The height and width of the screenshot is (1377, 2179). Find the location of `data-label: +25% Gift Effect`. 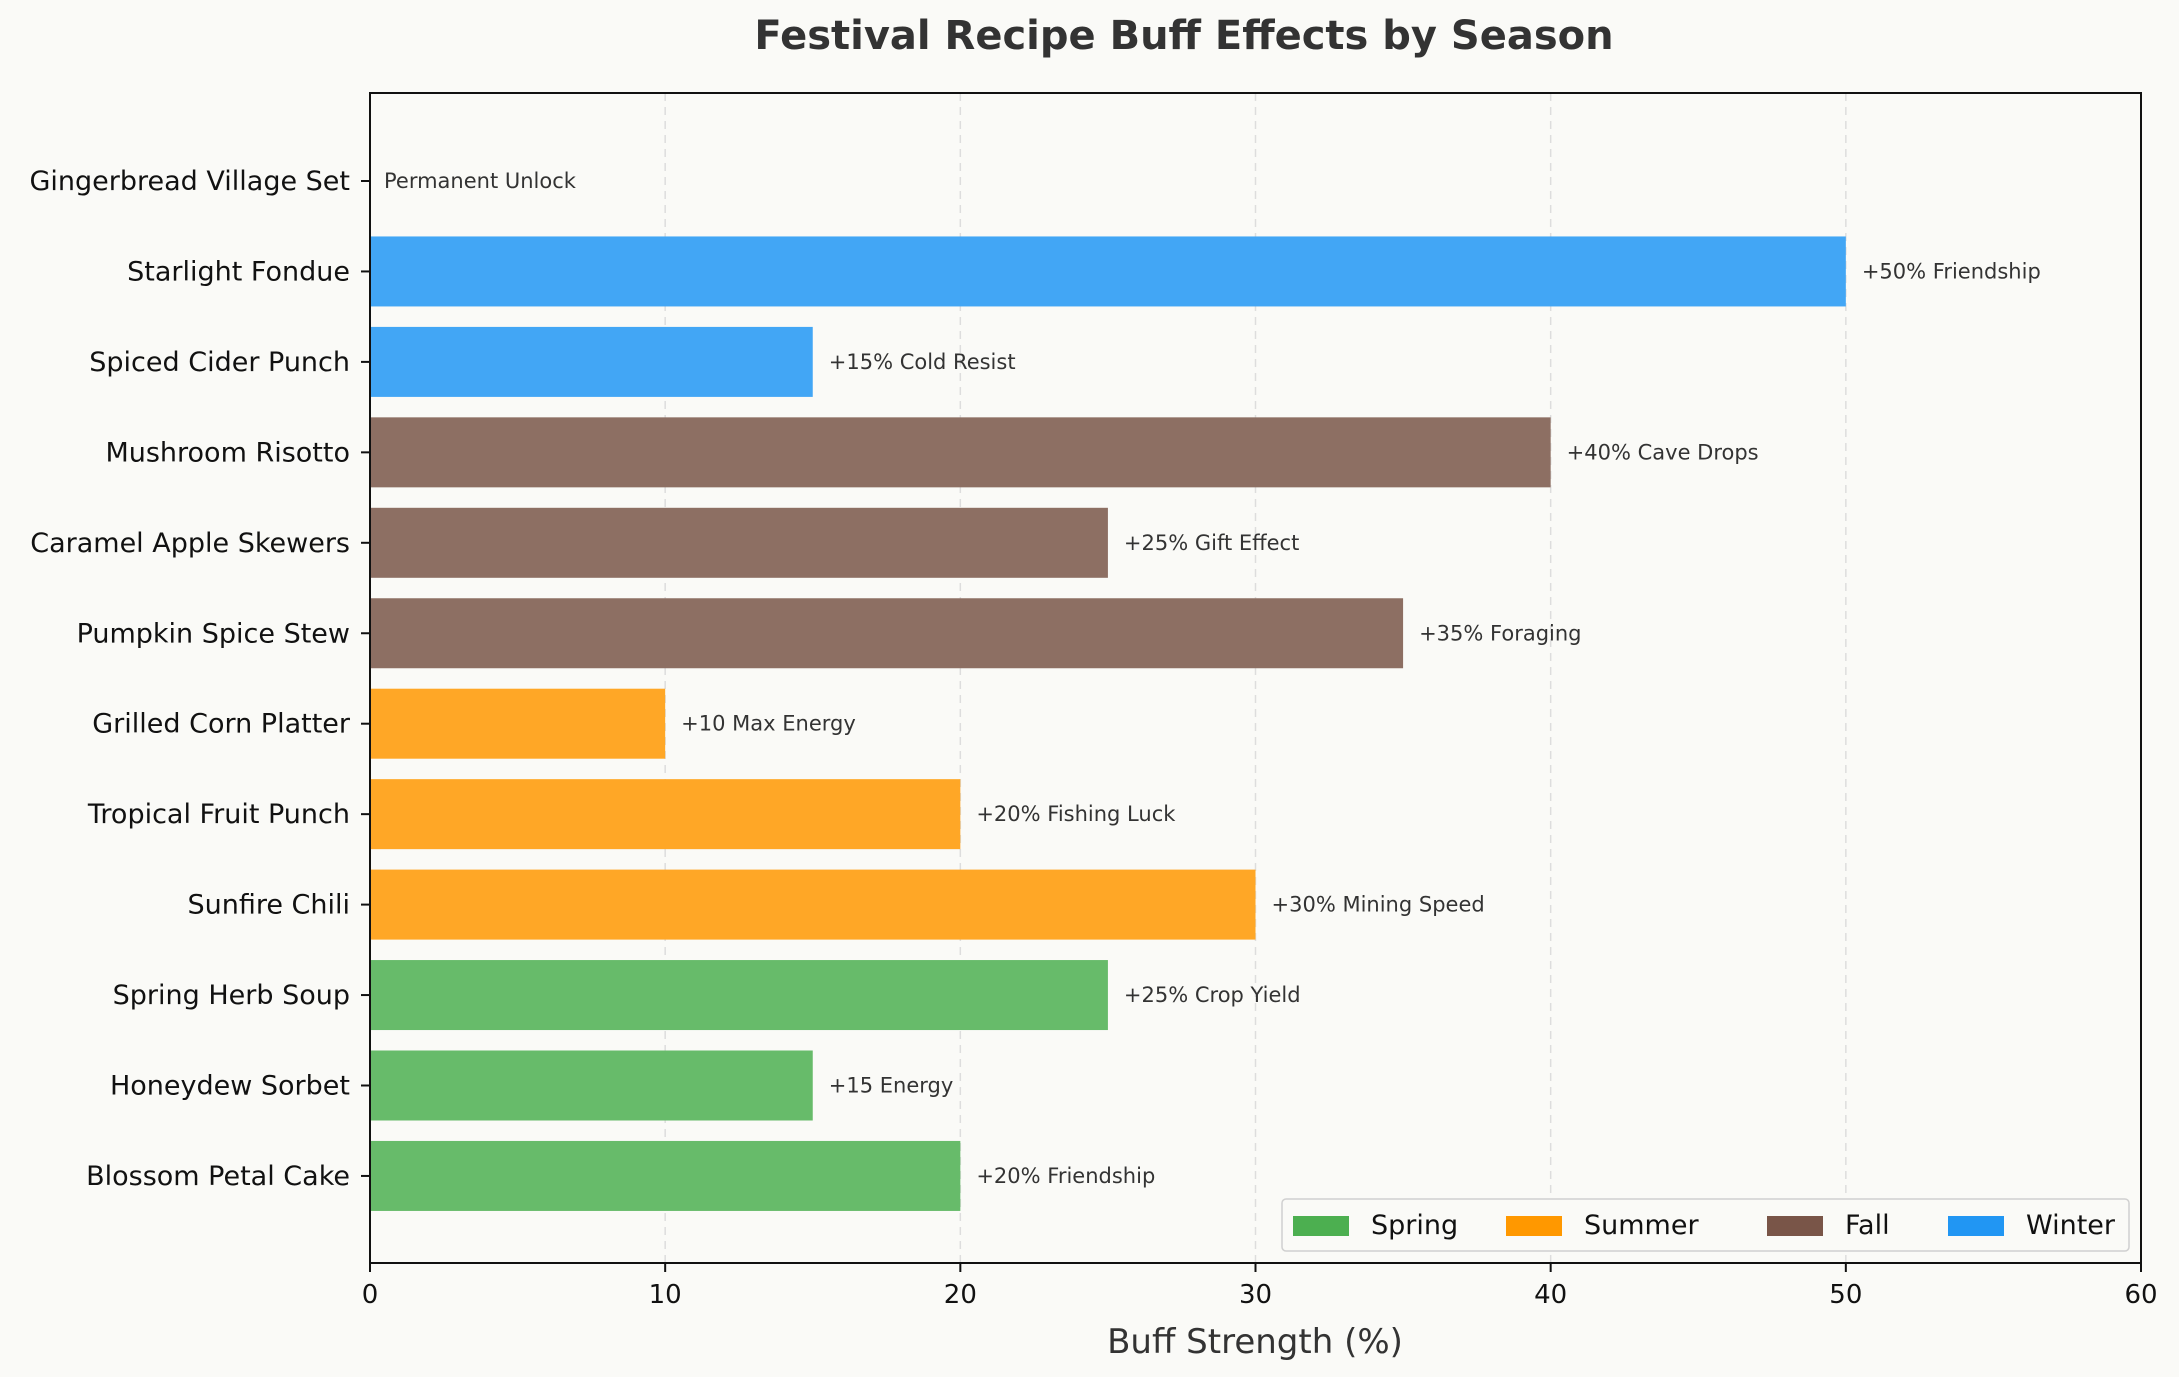

data-label: +25% Gift Effect is located at coordinates (1211, 543).